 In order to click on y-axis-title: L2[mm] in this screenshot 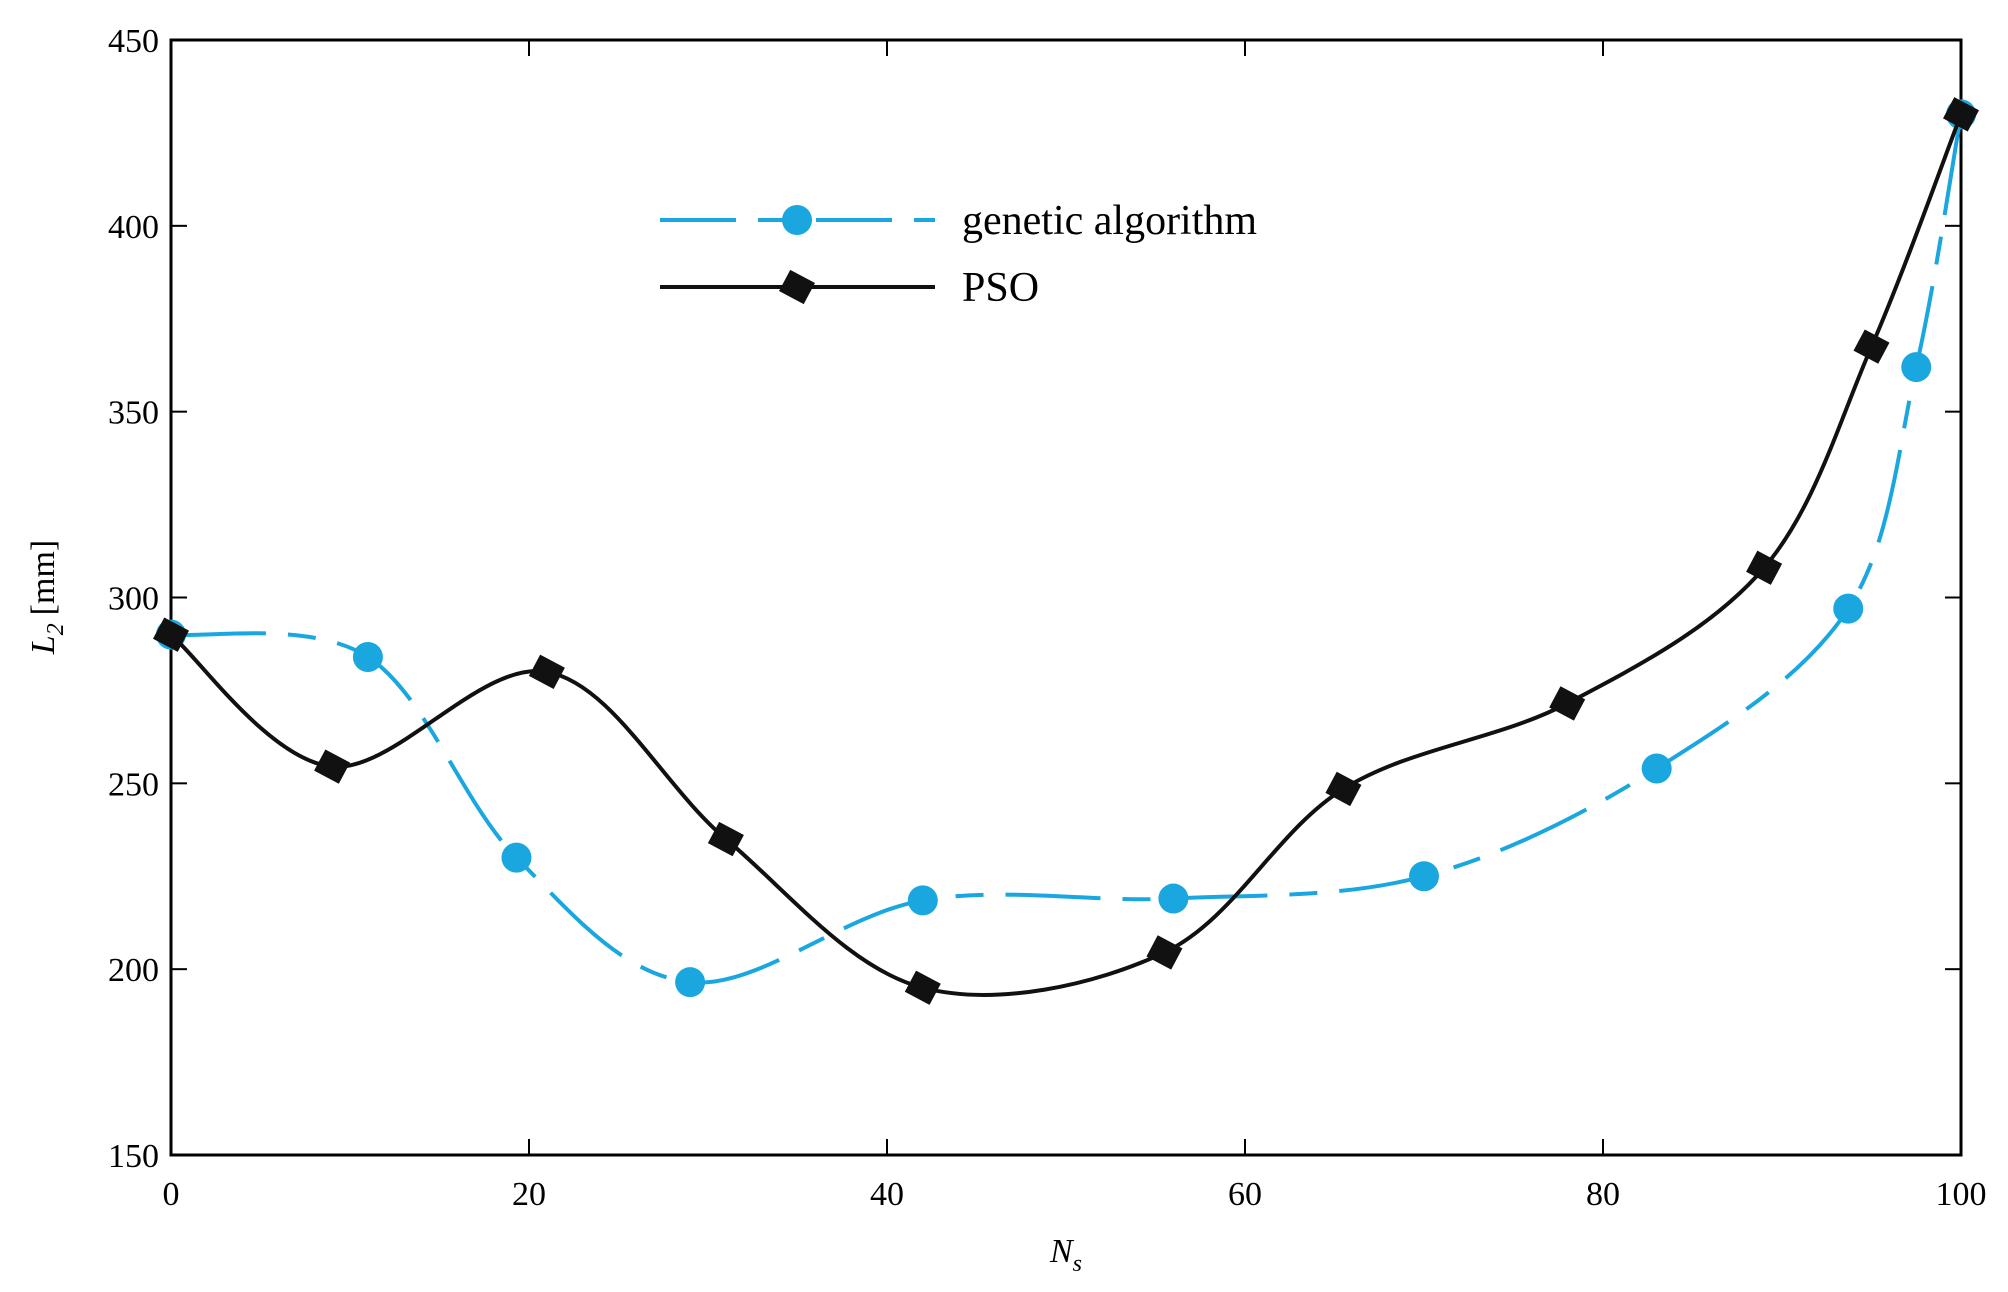, I will do `click(47, 597)`.